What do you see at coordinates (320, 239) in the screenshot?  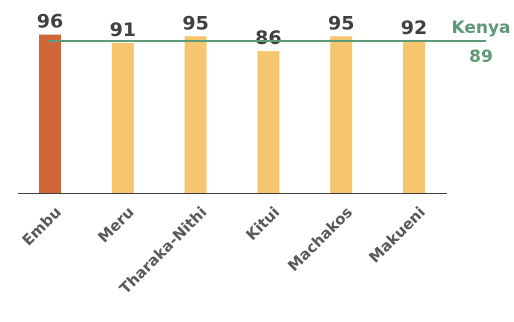 I see `category-label-machakos: Machakos` at bounding box center [320, 239].